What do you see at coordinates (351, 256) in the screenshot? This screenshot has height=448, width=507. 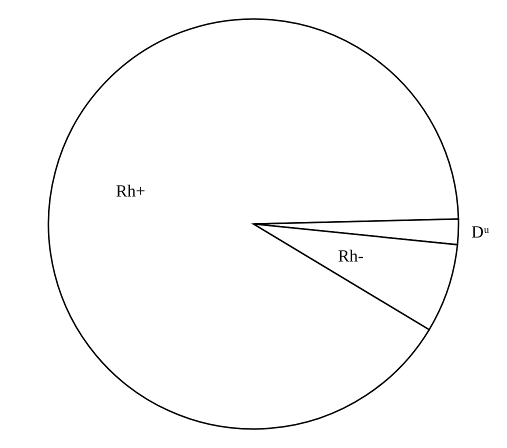 I see `slice-label: Rh-` at bounding box center [351, 256].